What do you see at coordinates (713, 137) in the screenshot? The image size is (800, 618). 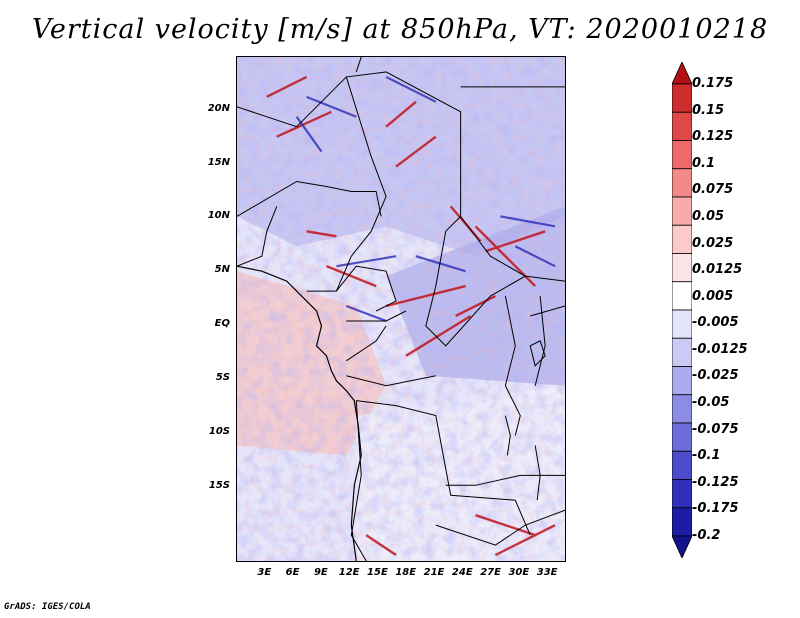 I see `colorbar-label: 0.125` at bounding box center [713, 137].